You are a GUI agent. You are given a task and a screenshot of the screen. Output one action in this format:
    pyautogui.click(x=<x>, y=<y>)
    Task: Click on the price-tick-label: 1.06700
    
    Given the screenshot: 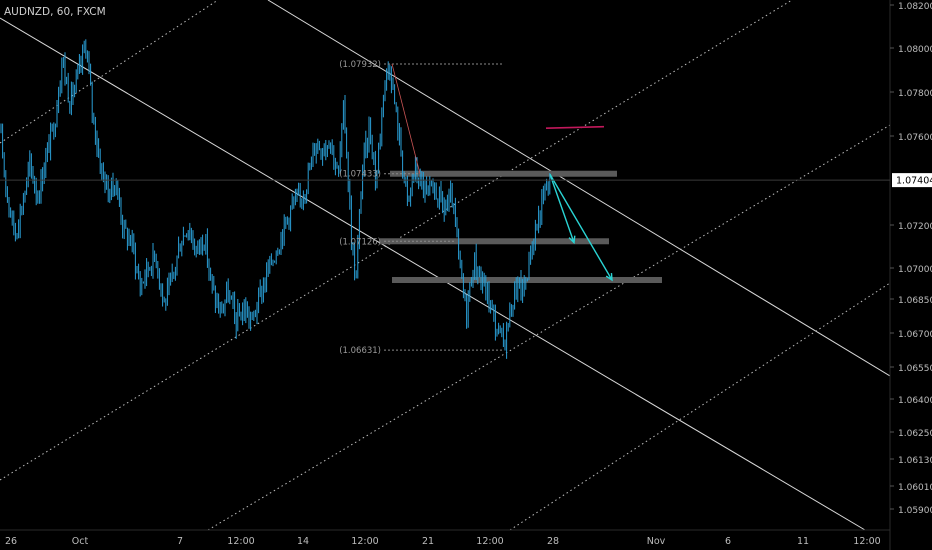 What is the action you would take?
    pyautogui.click(x=915, y=335)
    